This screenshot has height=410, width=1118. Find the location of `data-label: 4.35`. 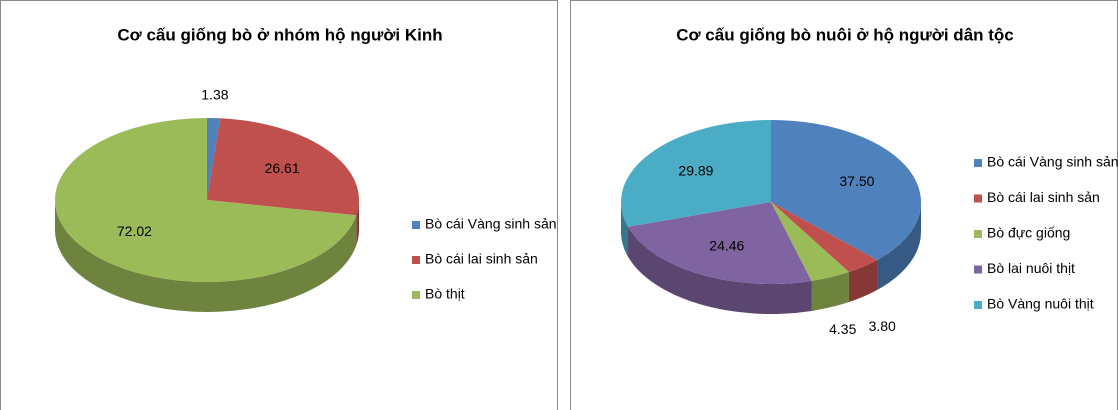

data-label: 4.35 is located at coordinates (842, 329).